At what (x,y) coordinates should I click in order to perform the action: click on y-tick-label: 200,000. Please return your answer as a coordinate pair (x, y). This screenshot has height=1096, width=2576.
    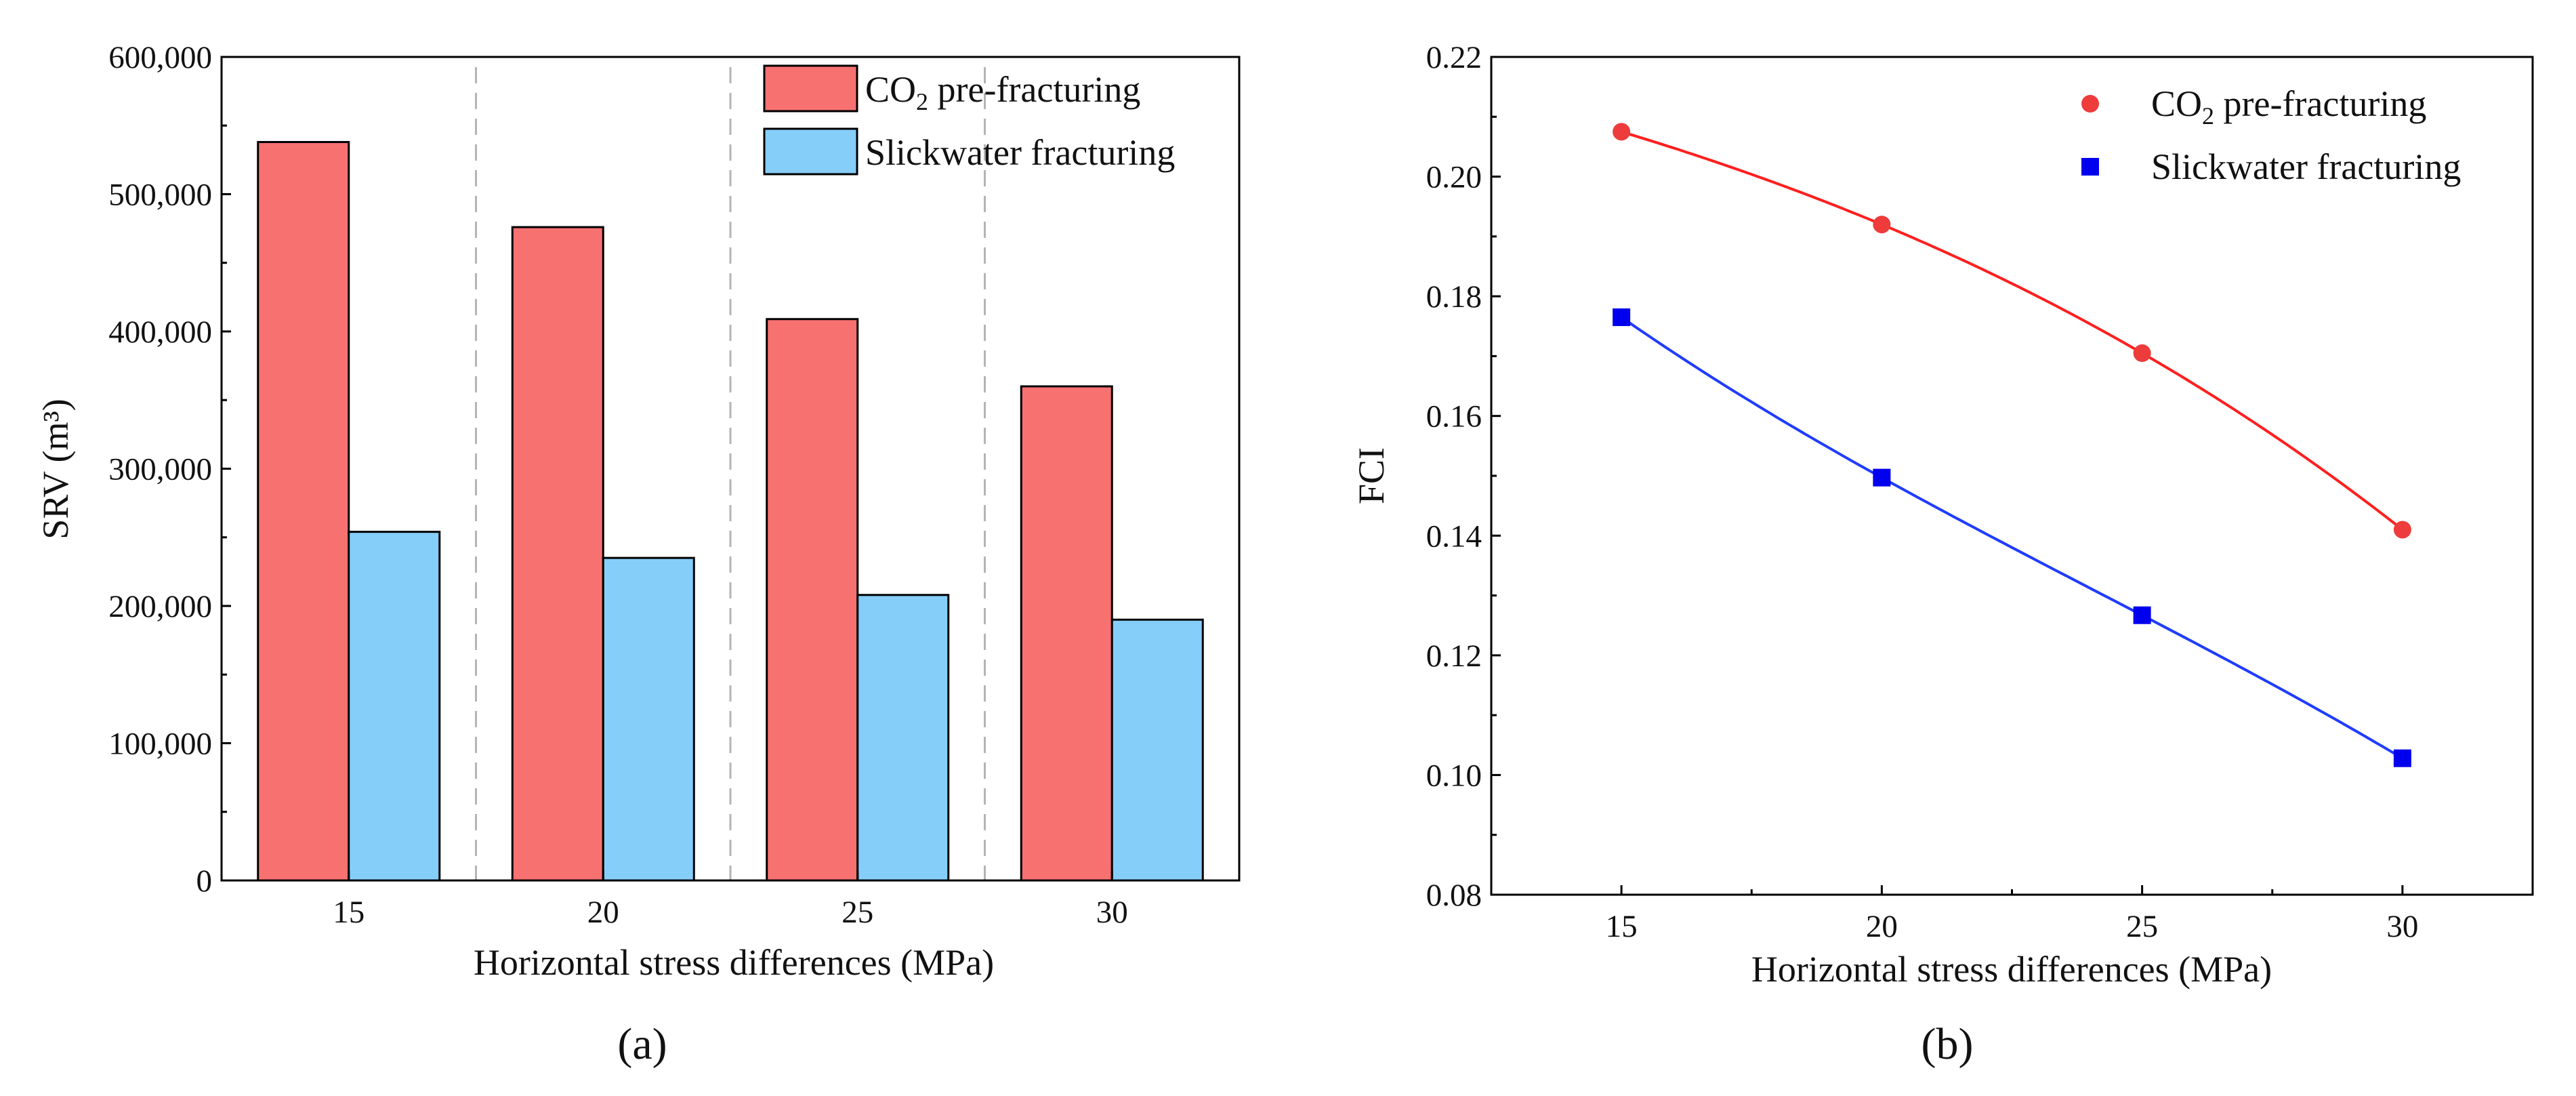
    Looking at the image, I should click on (160, 606).